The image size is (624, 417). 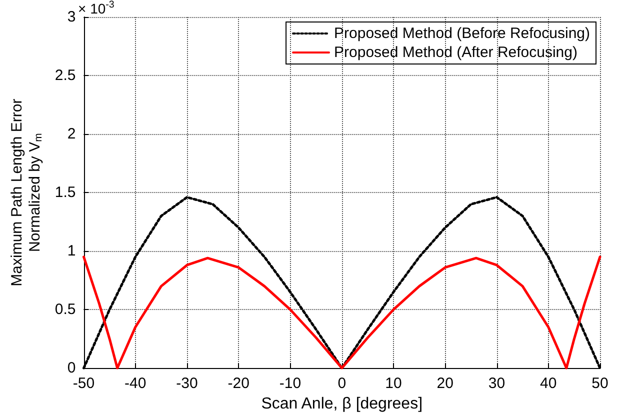 I want to click on x-tick-label: 40, so click(x=548, y=383).